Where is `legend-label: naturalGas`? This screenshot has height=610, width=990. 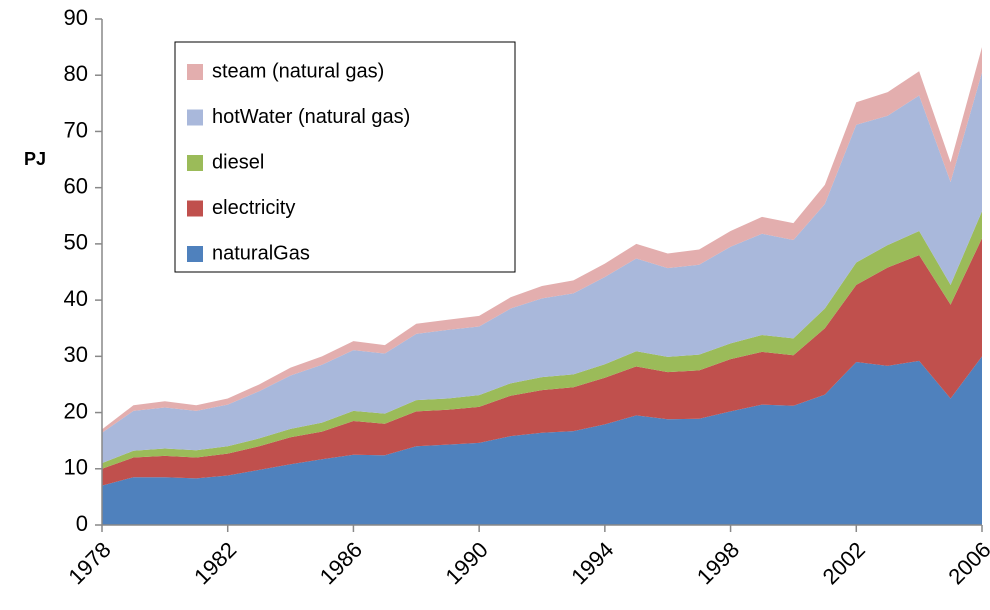
legend-label: naturalGas is located at coordinates (261, 253).